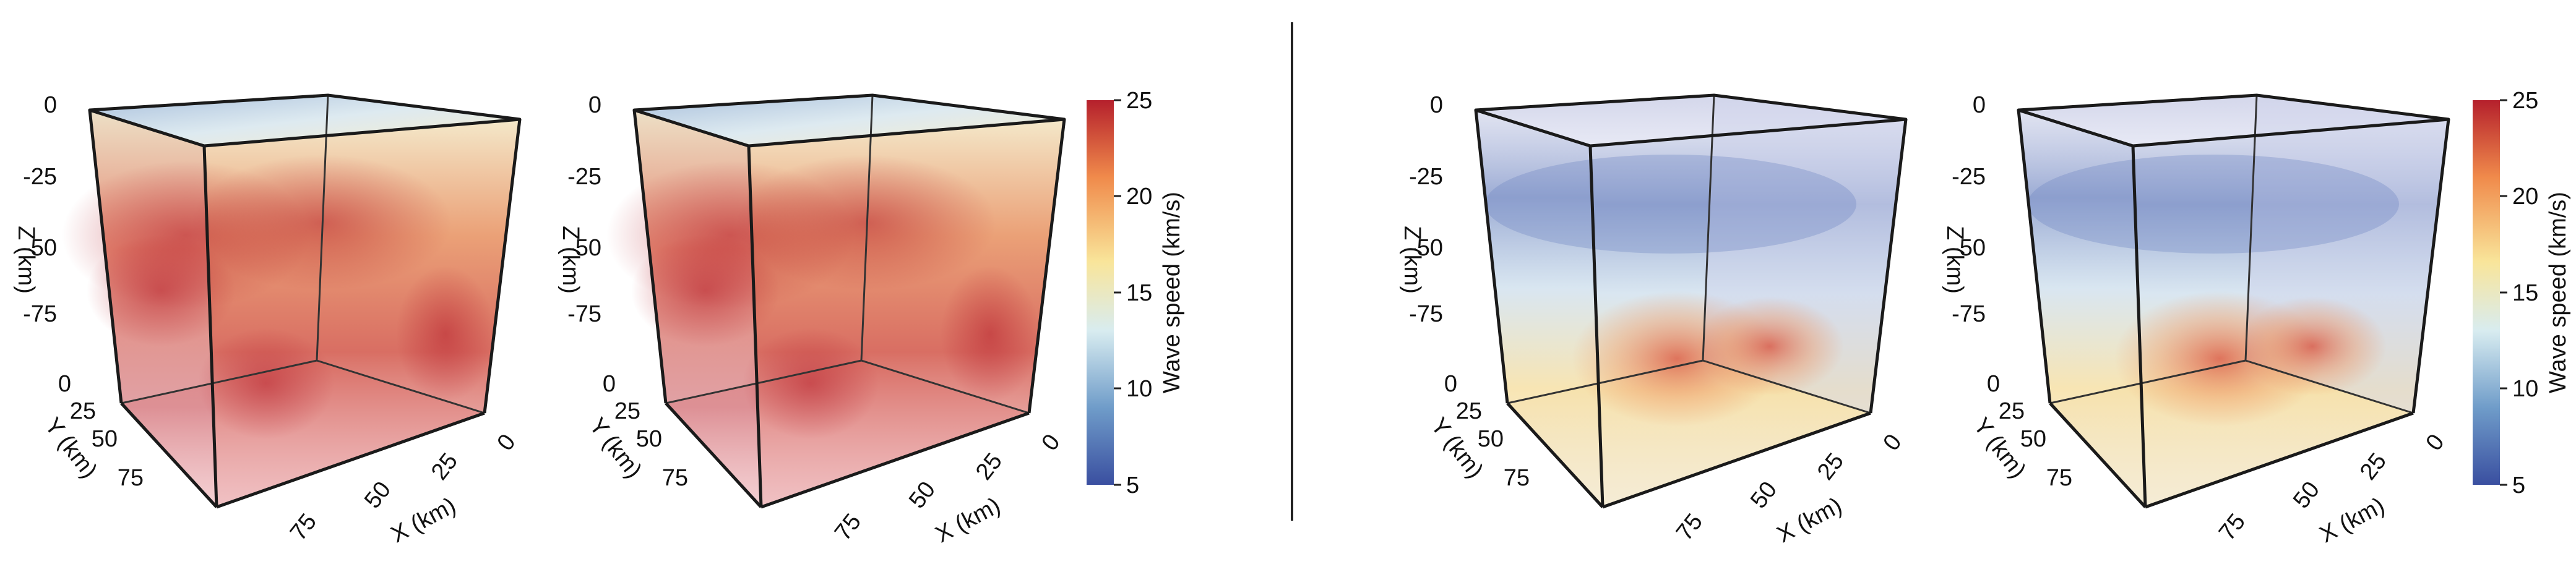 This screenshot has height=585, width=2576. What do you see at coordinates (1139, 389) in the screenshot?
I see `colorbar-left-tick: 10` at bounding box center [1139, 389].